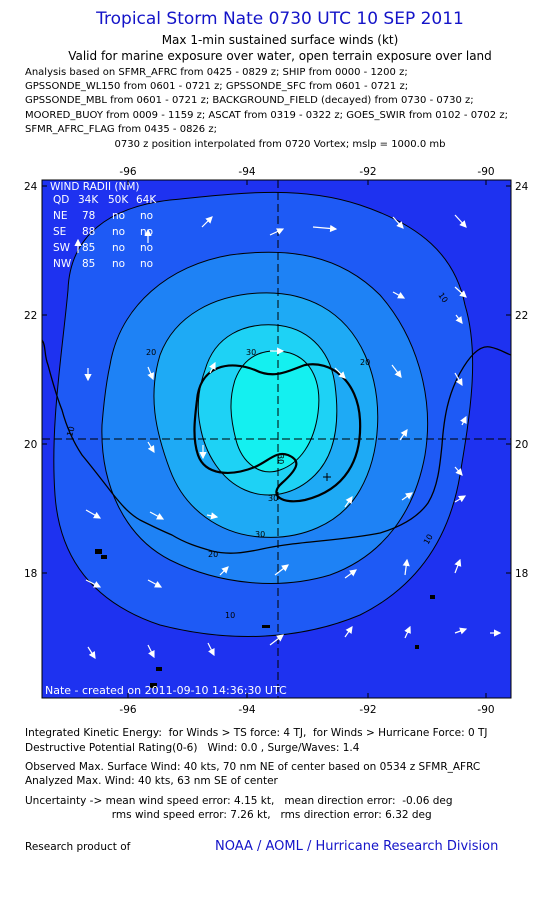  What do you see at coordinates (521, 316) in the screenshot?
I see `lat-tick-label-right: 22` at bounding box center [521, 316].